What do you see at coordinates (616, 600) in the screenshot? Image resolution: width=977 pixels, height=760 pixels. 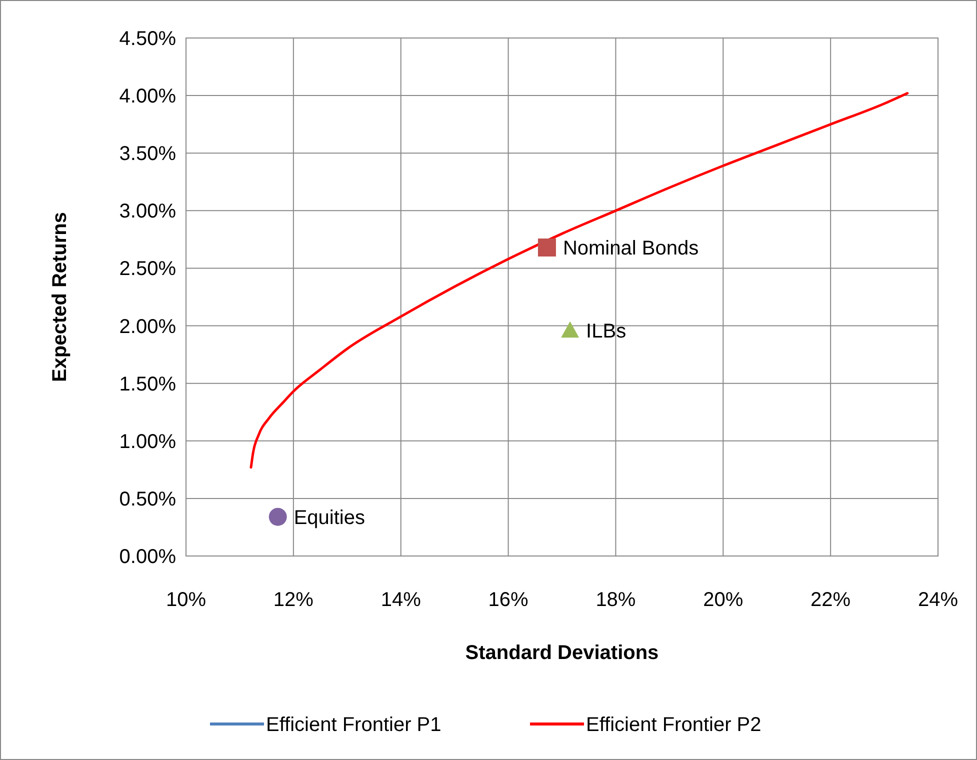 I see `x-tick-label: 18%` at bounding box center [616, 600].